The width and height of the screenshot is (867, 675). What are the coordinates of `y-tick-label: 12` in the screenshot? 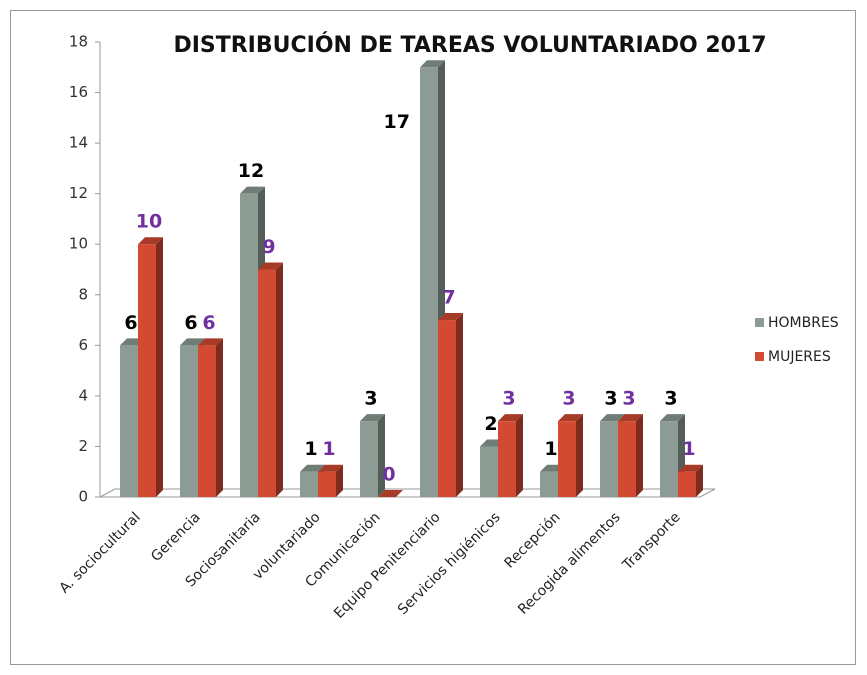 It's located at (78, 193).